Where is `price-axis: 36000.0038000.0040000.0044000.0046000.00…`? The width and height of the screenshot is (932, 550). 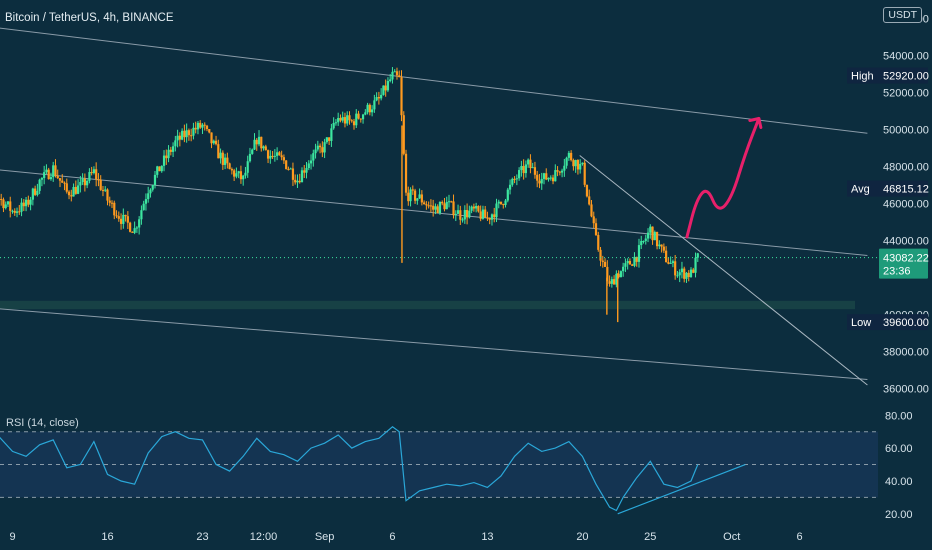
price-axis: 36000.0038000.0040000.0044000.0046000.00… is located at coordinates (906, 205).